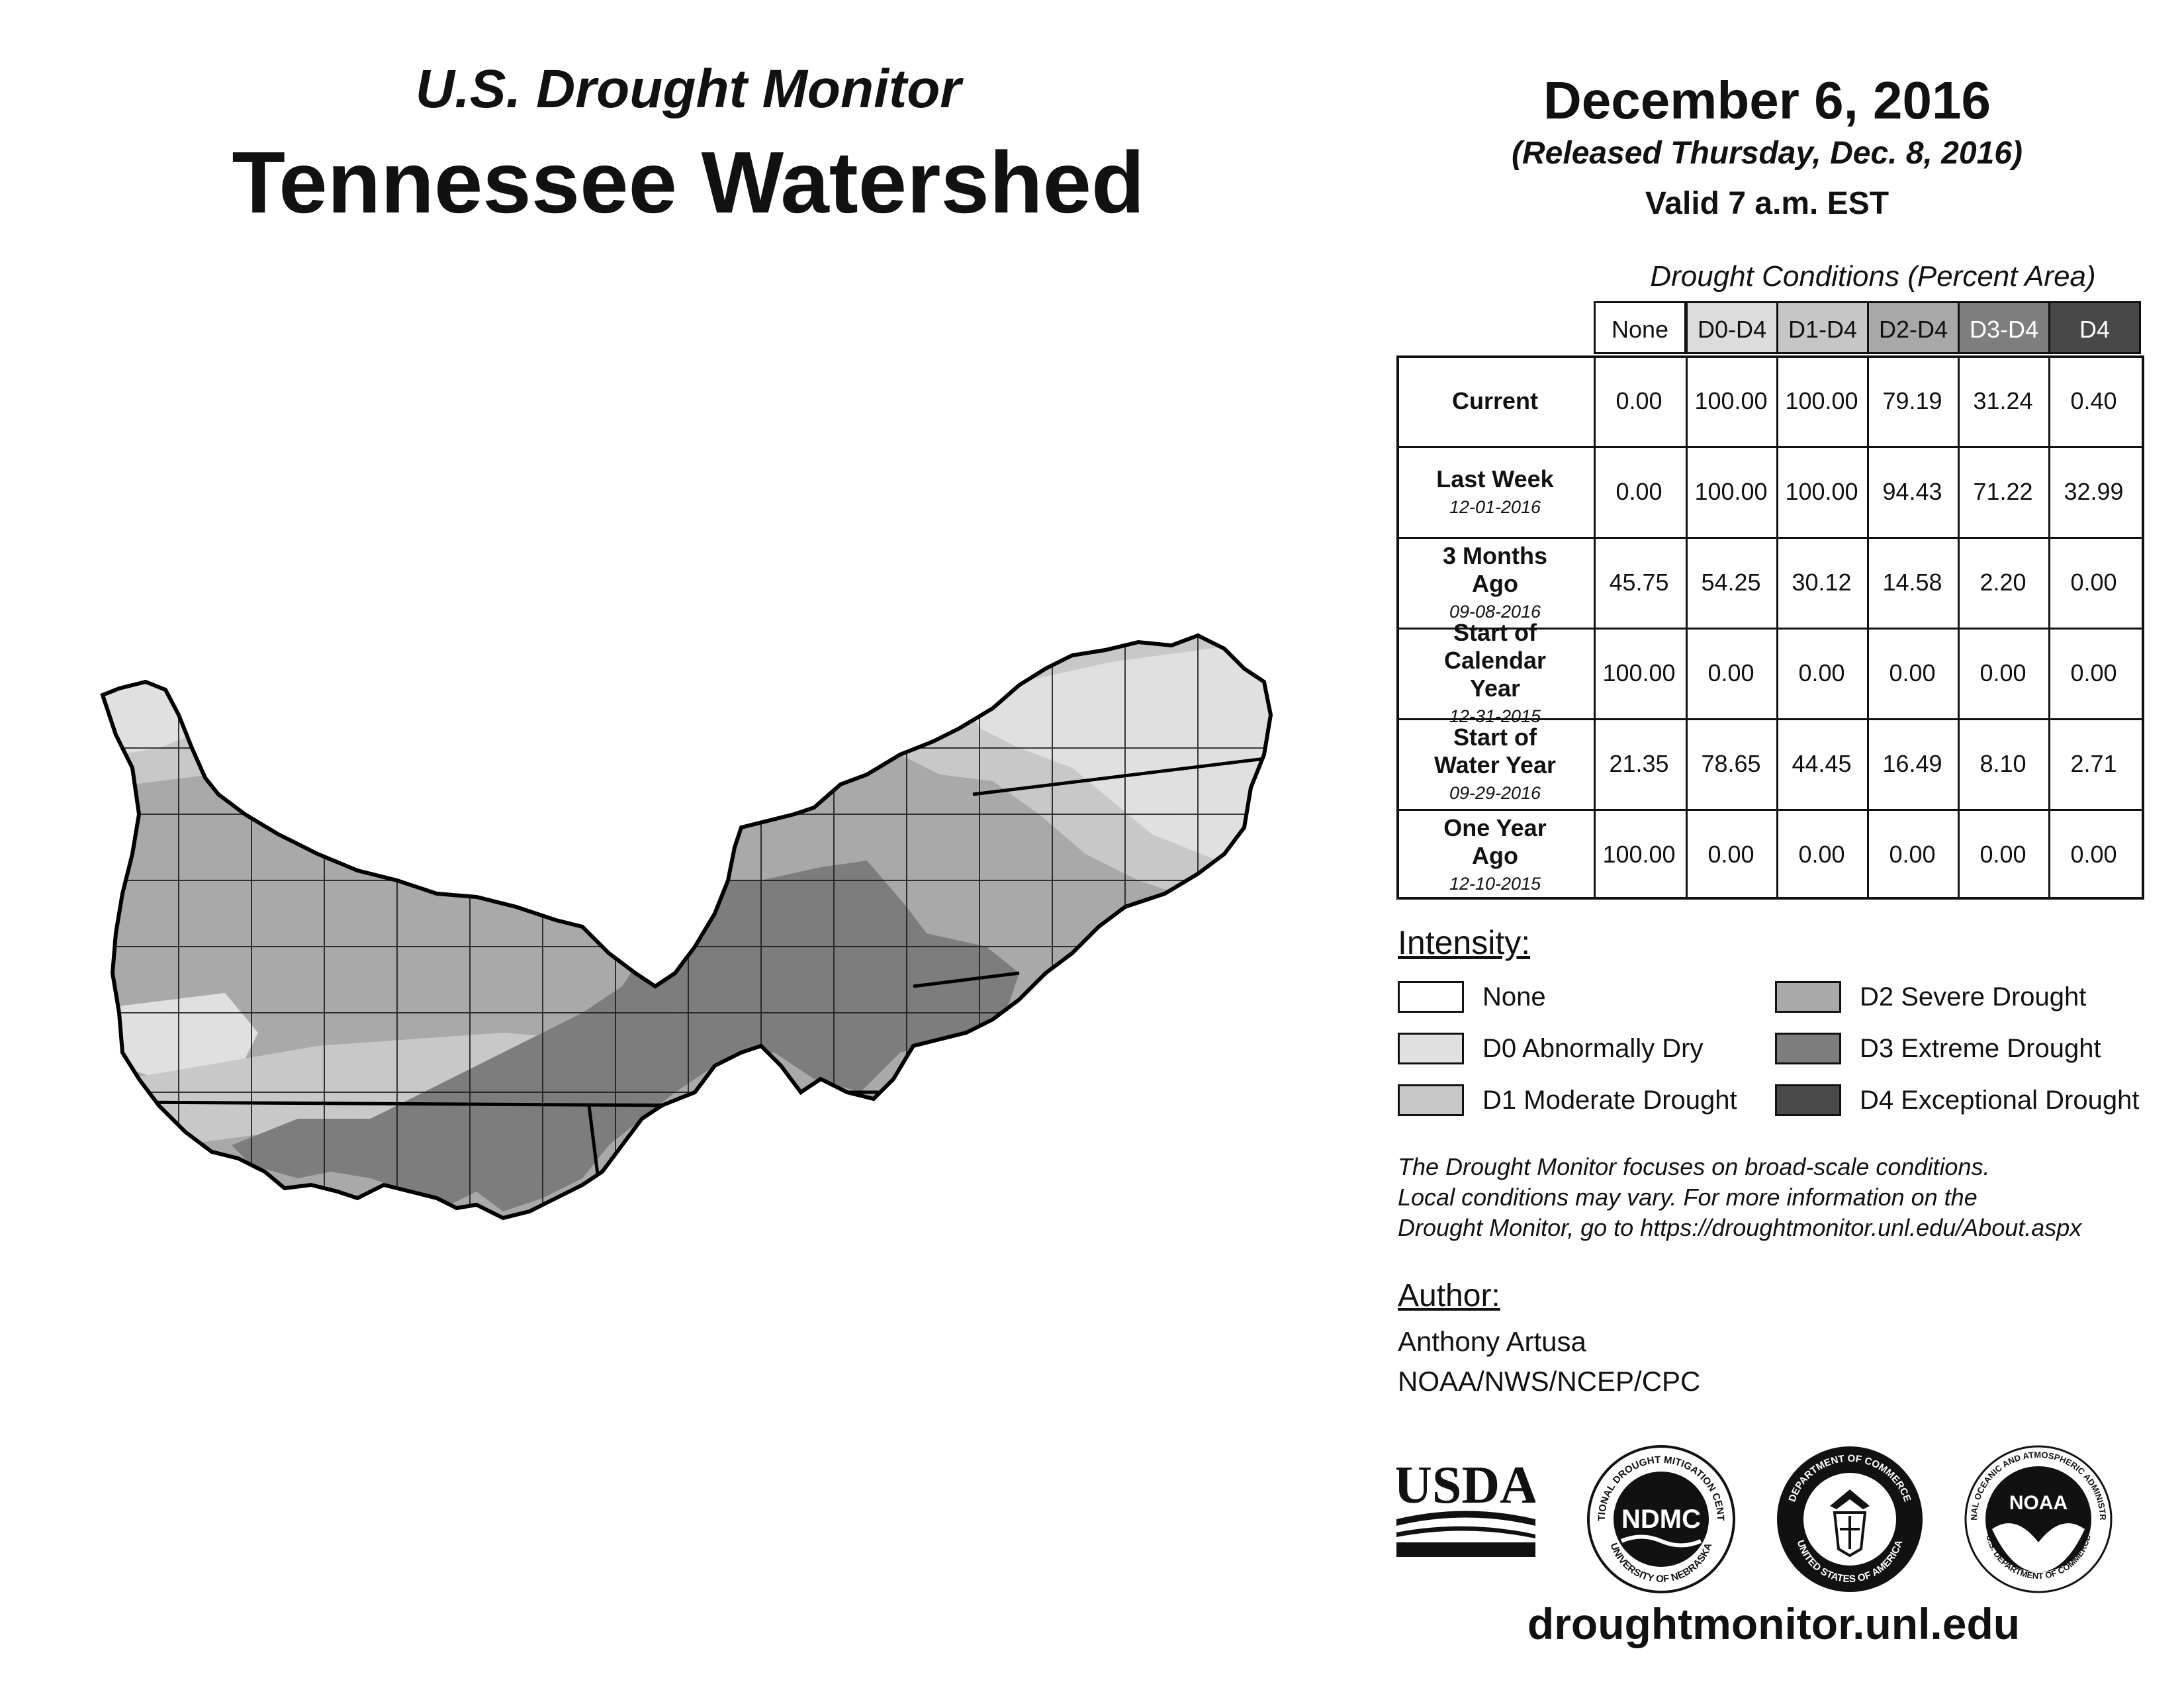  What do you see at coordinates (1495, 660) in the screenshot?
I see `row-label-text: Start of Calendar Year` at bounding box center [1495, 660].